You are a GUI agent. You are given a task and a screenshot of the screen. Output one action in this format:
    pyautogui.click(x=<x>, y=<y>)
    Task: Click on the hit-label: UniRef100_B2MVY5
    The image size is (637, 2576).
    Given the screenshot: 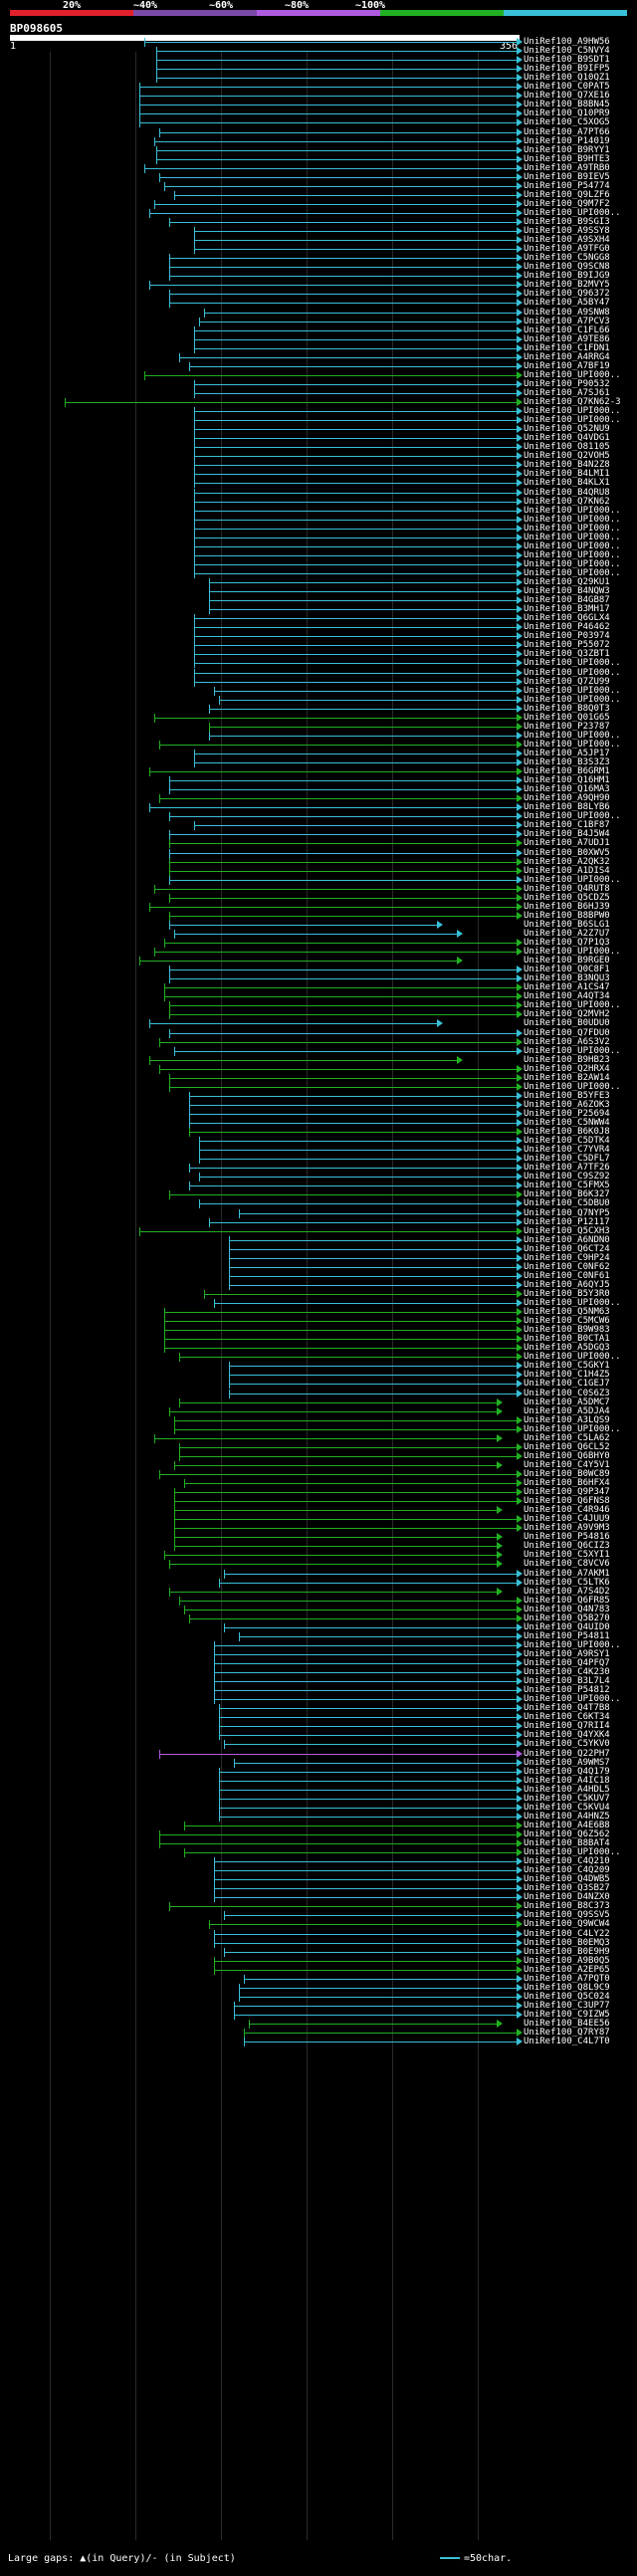 What is the action you would take?
    pyautogui.click(x=567, y=285)
    